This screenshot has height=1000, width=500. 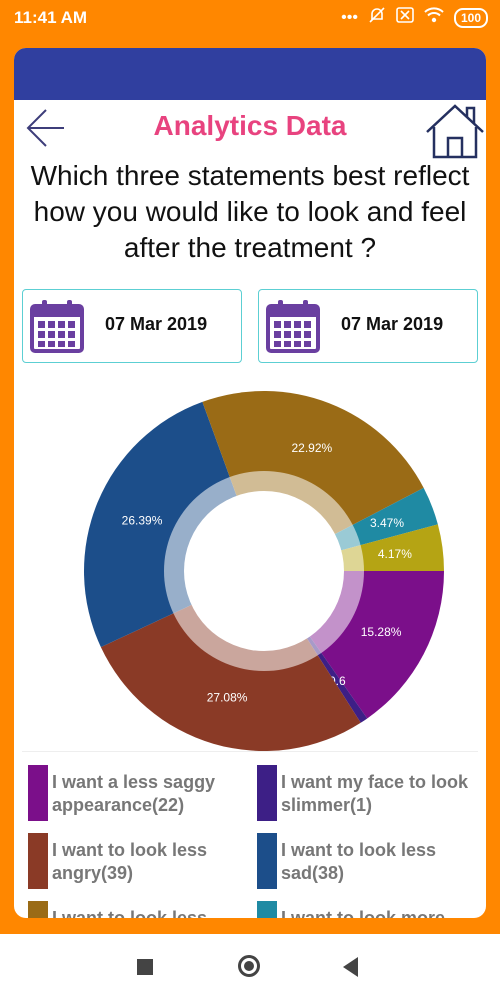 I want to click on donut-hole, so click(x=264, y=571).